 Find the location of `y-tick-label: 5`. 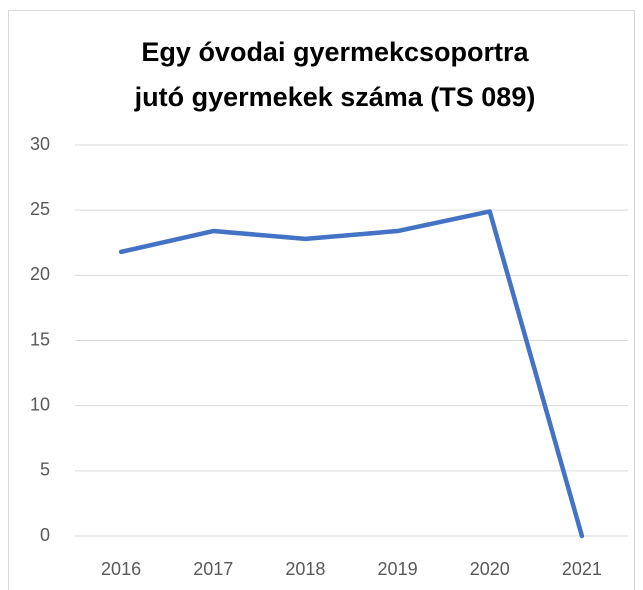

y-tick-label: 5 is located at coordinates (45, 470).